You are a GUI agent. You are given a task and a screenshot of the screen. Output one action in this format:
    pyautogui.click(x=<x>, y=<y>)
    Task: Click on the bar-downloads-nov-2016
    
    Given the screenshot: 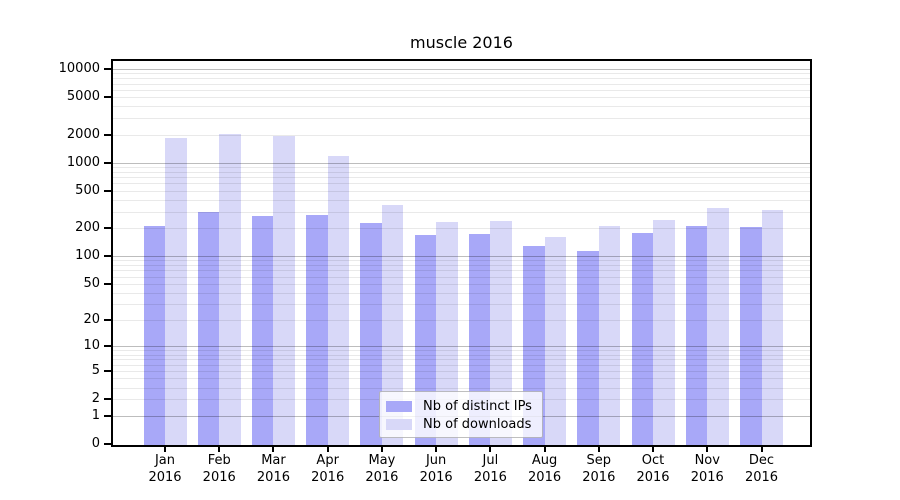 What is the action you would take?
    pyautogui.click(x=718, y=326)
    